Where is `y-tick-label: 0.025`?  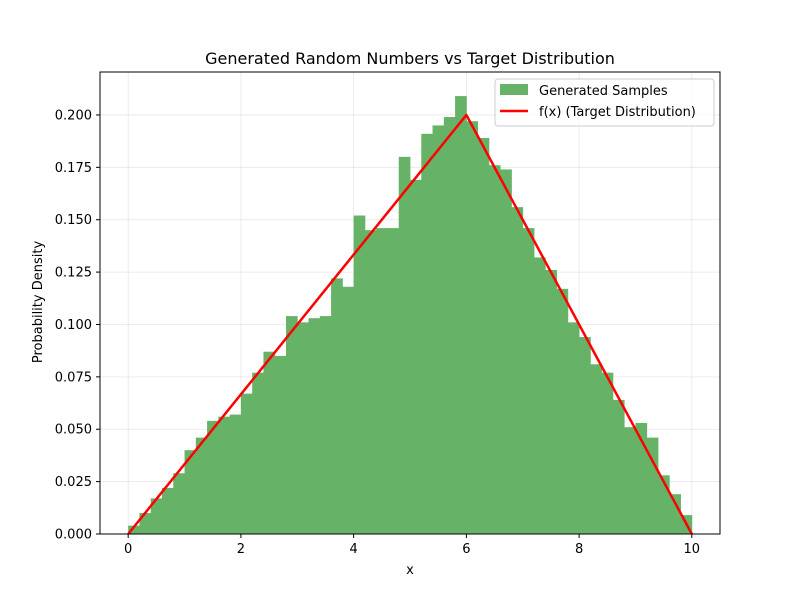
y-tick-label: 0.025 is located at coordinates (73, 482).